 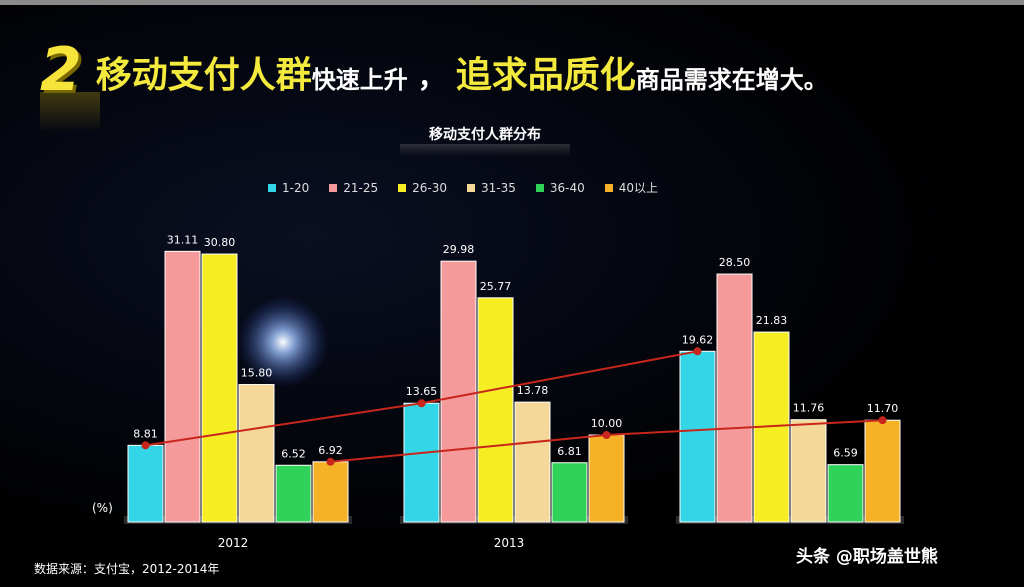 I want to click on bar-40以上-2012, so click(x=330, y=492).